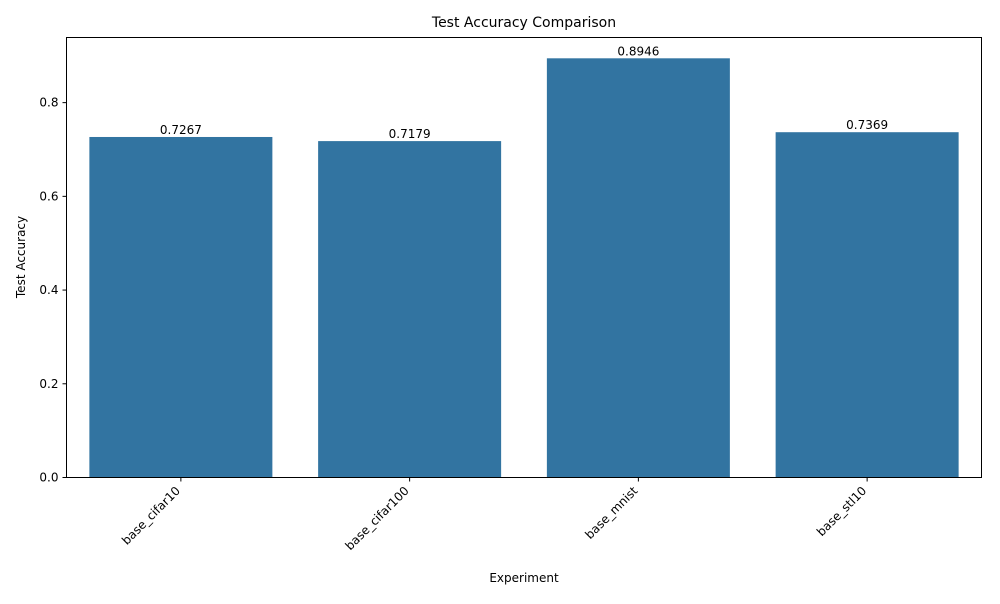 The height and width of the screenshot is (604, 1000). What do you see at coordinates (48, 478) in the screenshot?
I see `y-tick-label-0: 0.0` at bounding box center [48, 478].